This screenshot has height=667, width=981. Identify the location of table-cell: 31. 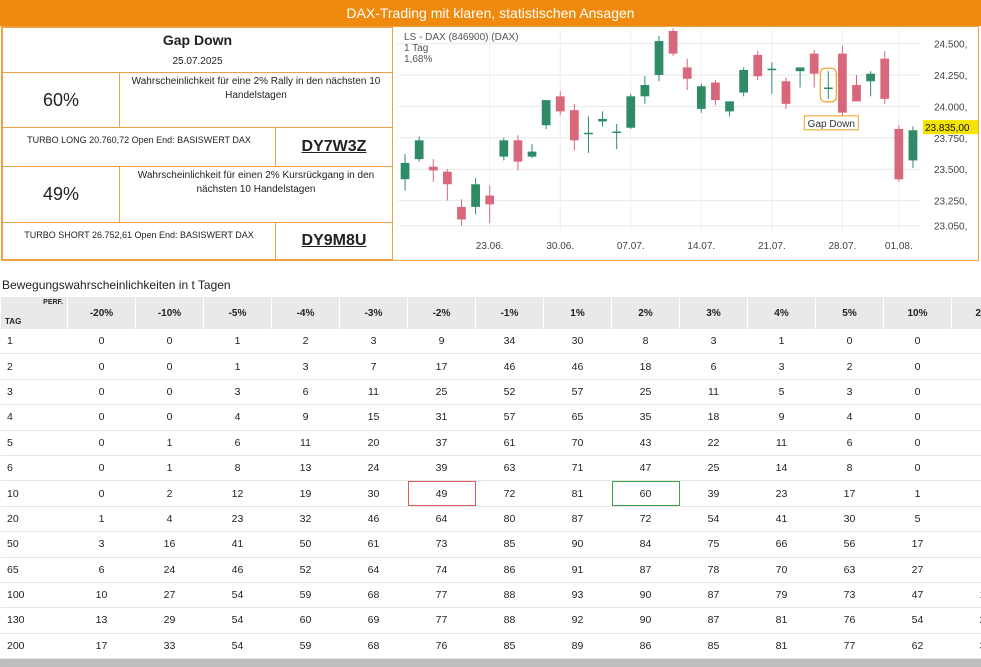
(441, 417).